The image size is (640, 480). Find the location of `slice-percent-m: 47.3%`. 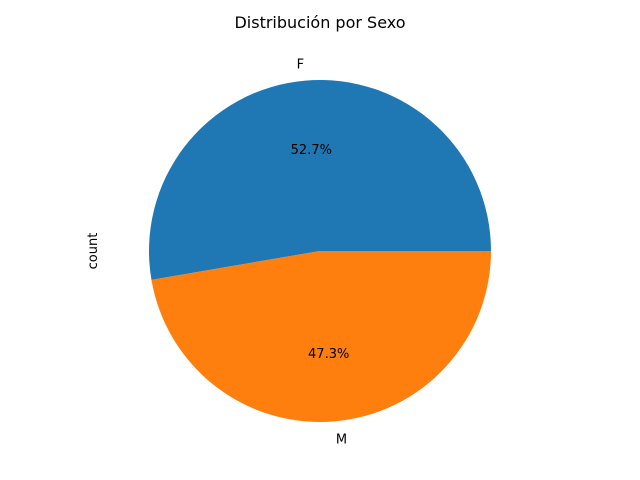

slice-percent-m: 47.3% is located at coordinates (328, 354).